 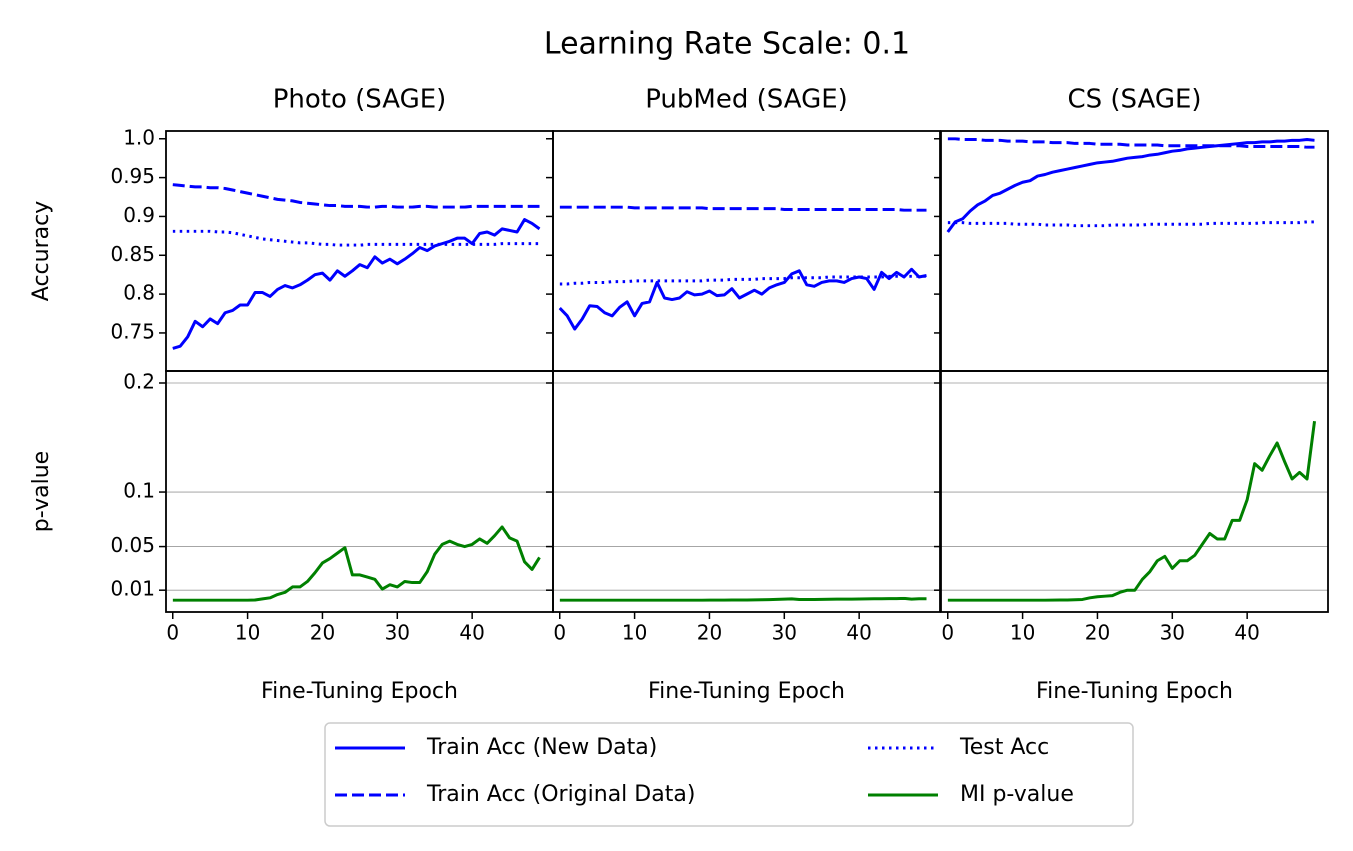 What do you see at coordinates (746, 100) in the screenshot?
I see `panel-title: PubMed (SAGE)` at bounding box center [746, 100].